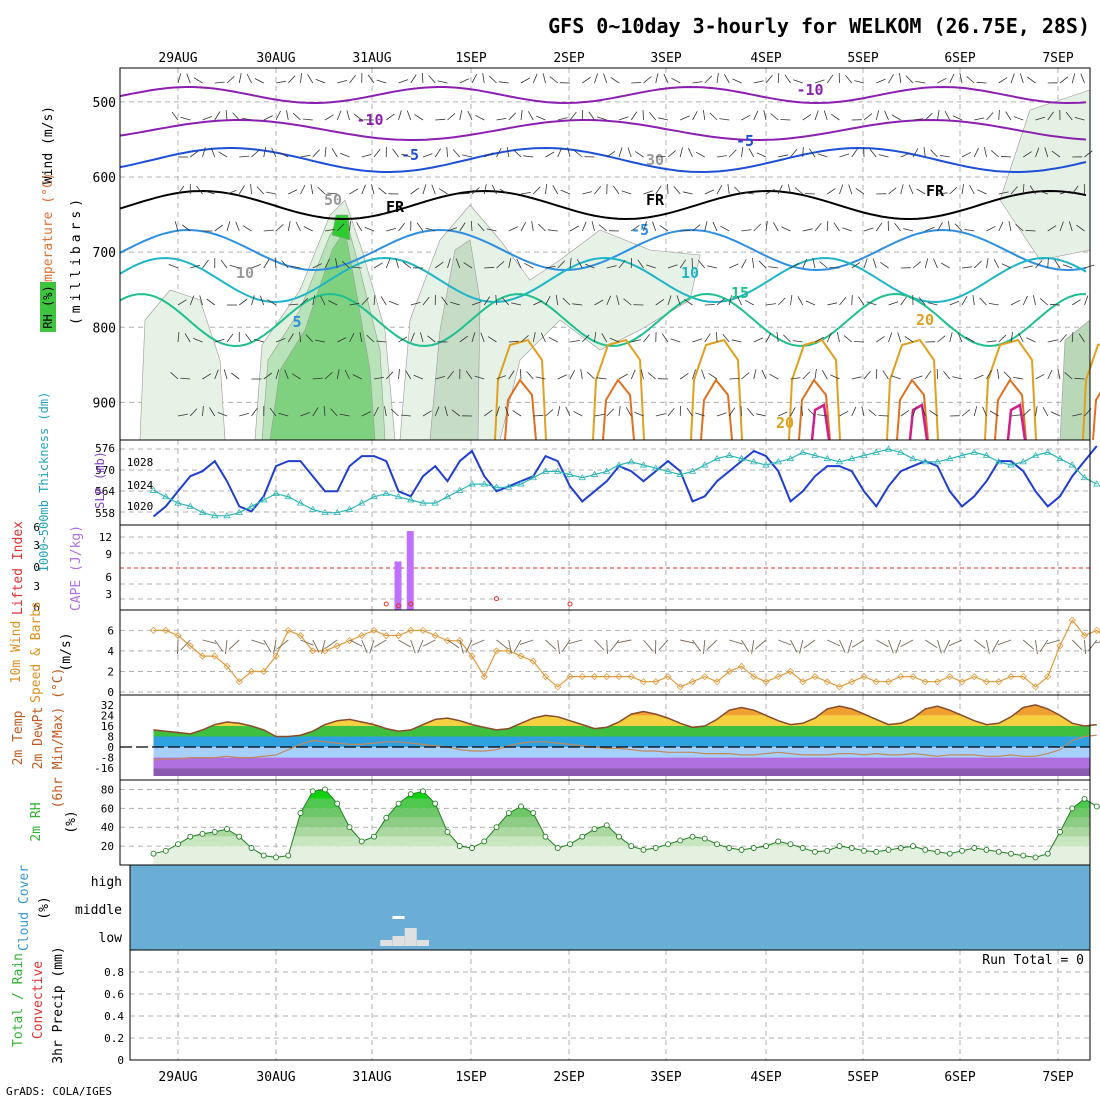 This screenshot has height=1104, width=1100. What do you see at coordinates (182, 365) in the screenshot?
I see `rh-shading` at bounding box center [182, 365].